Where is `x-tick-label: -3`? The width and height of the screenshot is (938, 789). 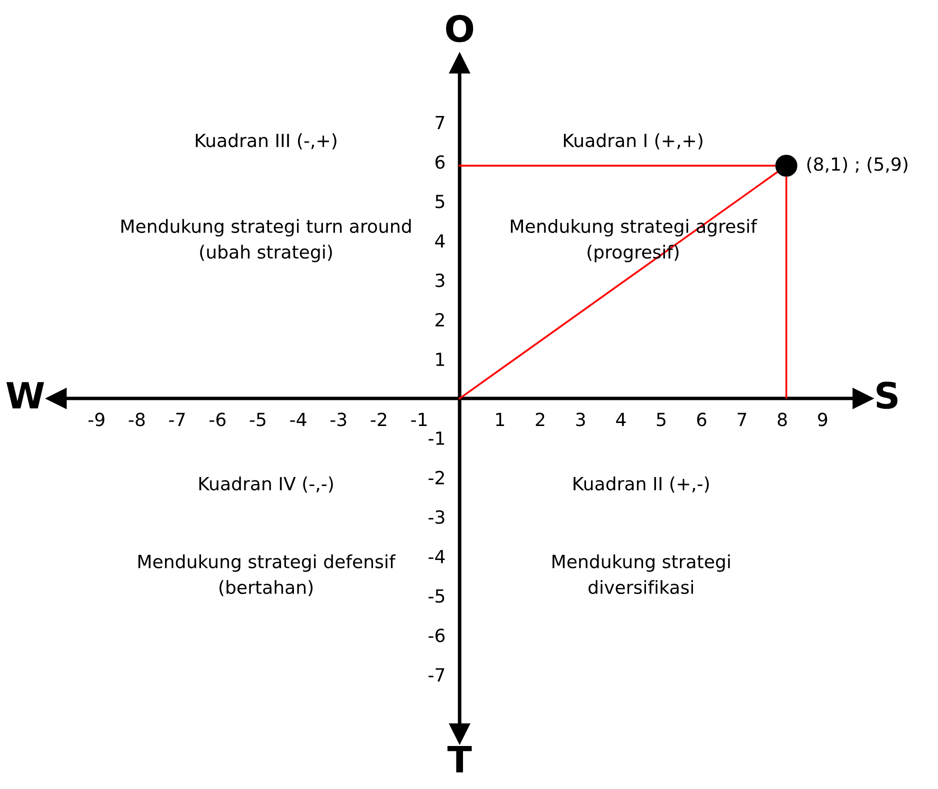
x-tick-label: -3 is located at coordinates (338, 419).